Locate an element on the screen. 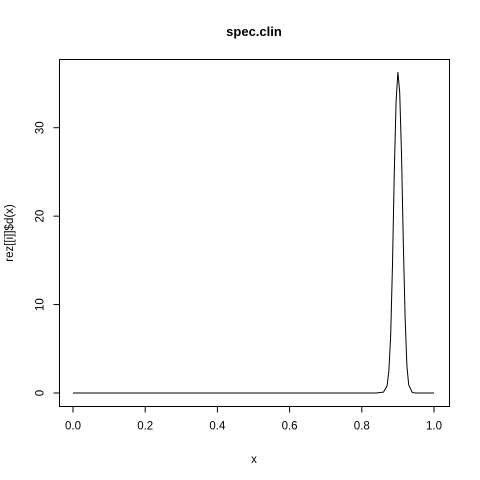 The image size is (480, 480). x-tick-label: 0.0 is located at coordinates (73, 427).